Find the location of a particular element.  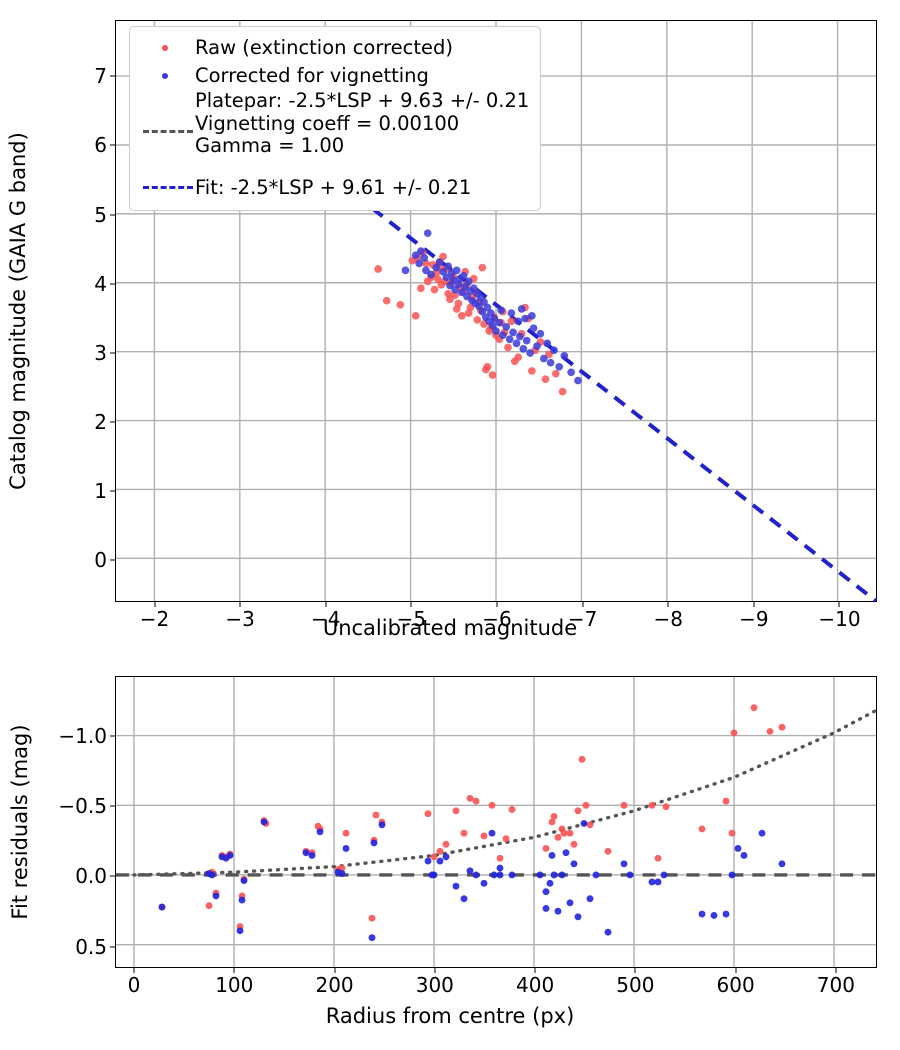

x-tick-label: −2 is located at coordinates (154, 619).